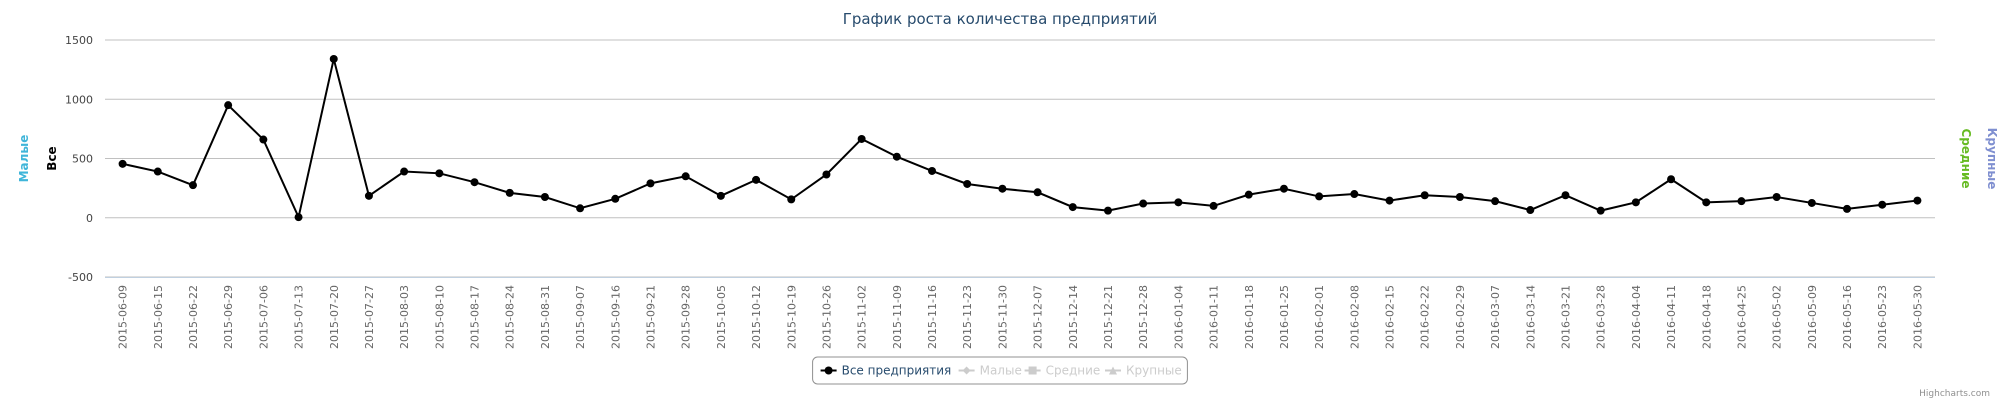 This screenshot has width=2000, height=400. Describe the element at coordinates (650, 317) in the screenshot. I see `x-tick-label: 2015-09-21` at that location.